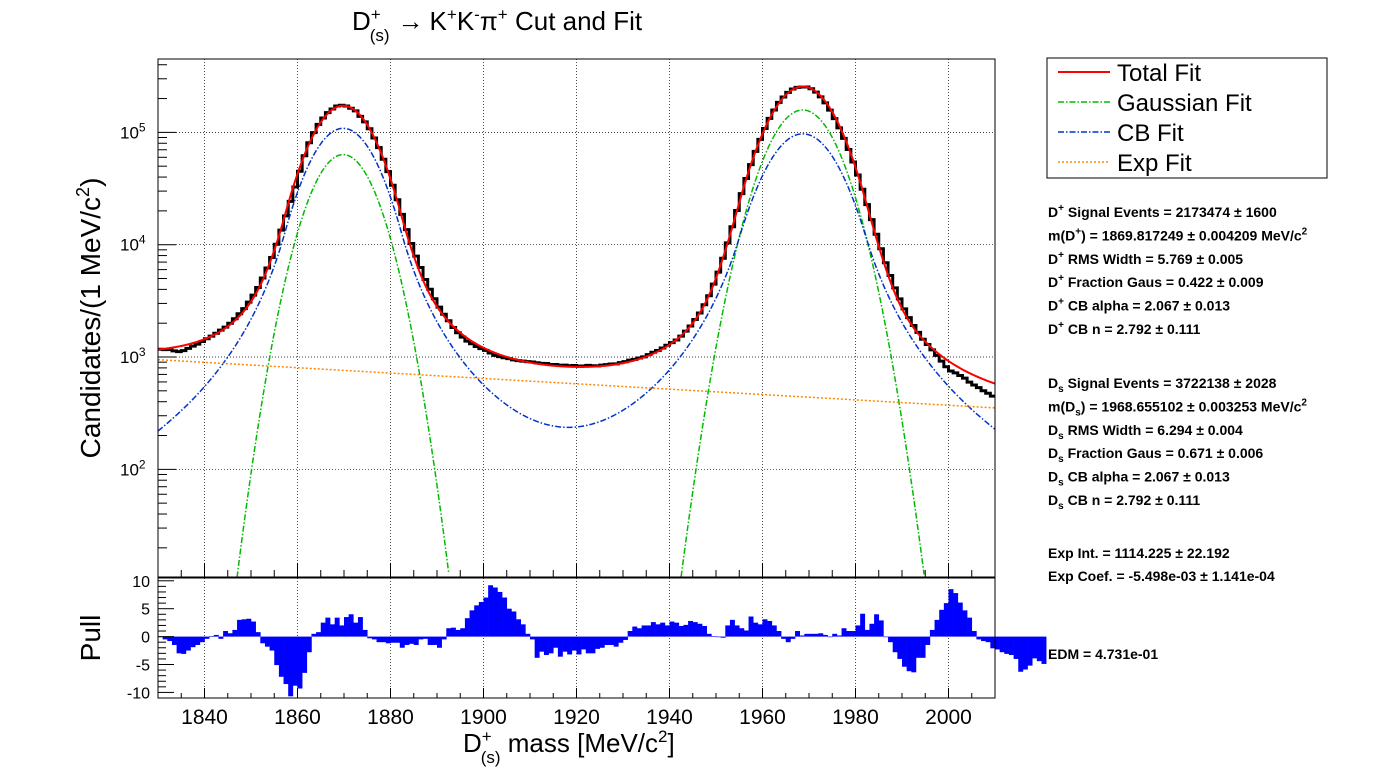  I want to click on pull-bars, so click(602, 641).